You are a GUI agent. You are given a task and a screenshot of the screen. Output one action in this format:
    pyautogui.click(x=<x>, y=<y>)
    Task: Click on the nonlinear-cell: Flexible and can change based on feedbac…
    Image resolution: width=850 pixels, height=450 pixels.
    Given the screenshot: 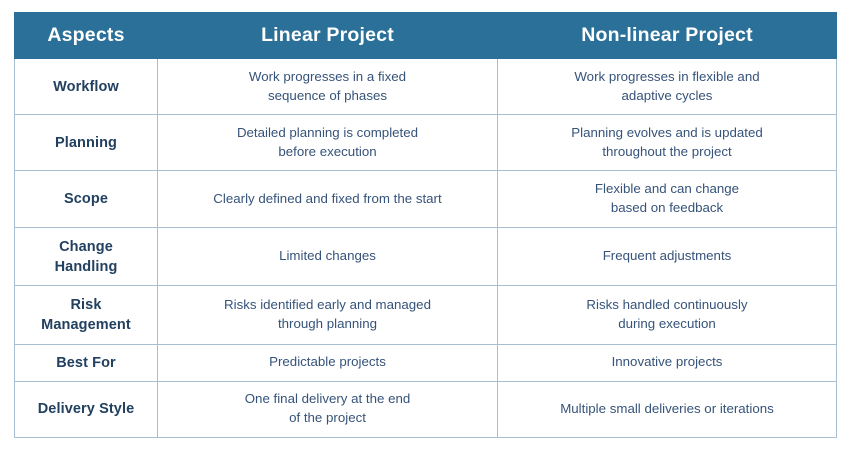 What is the action you would take?
    pyautogui.click(x=667, y=199)
    